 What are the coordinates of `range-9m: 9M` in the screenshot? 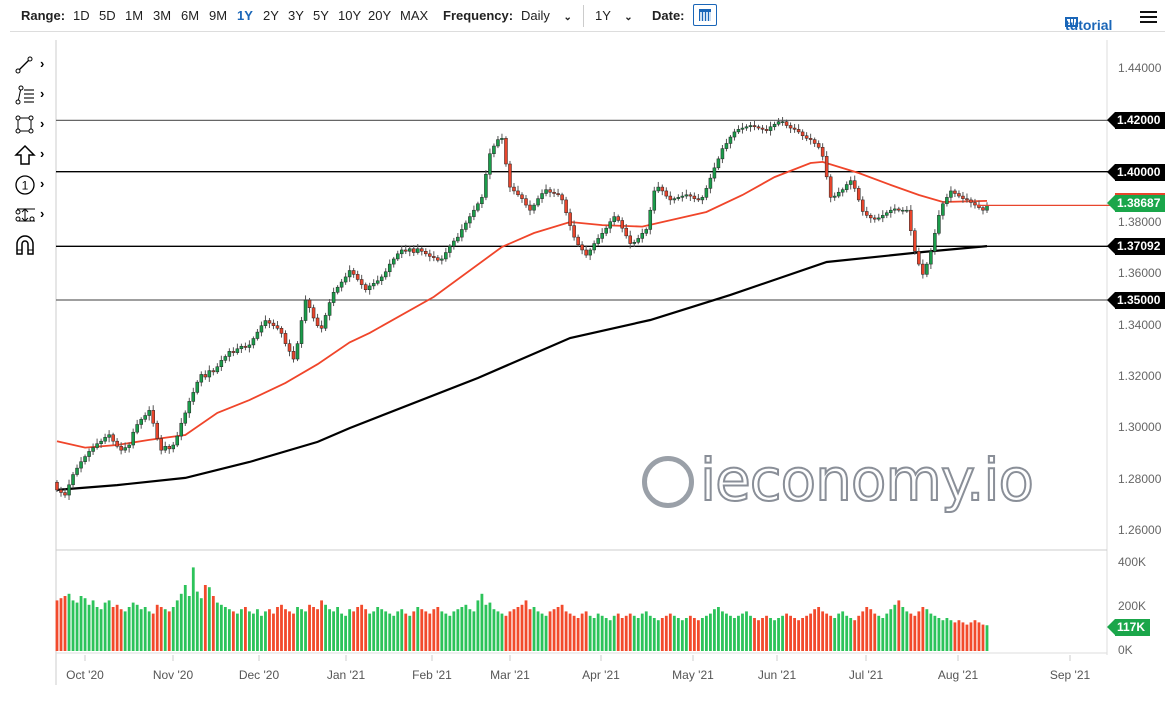 It's located at (218, 15).